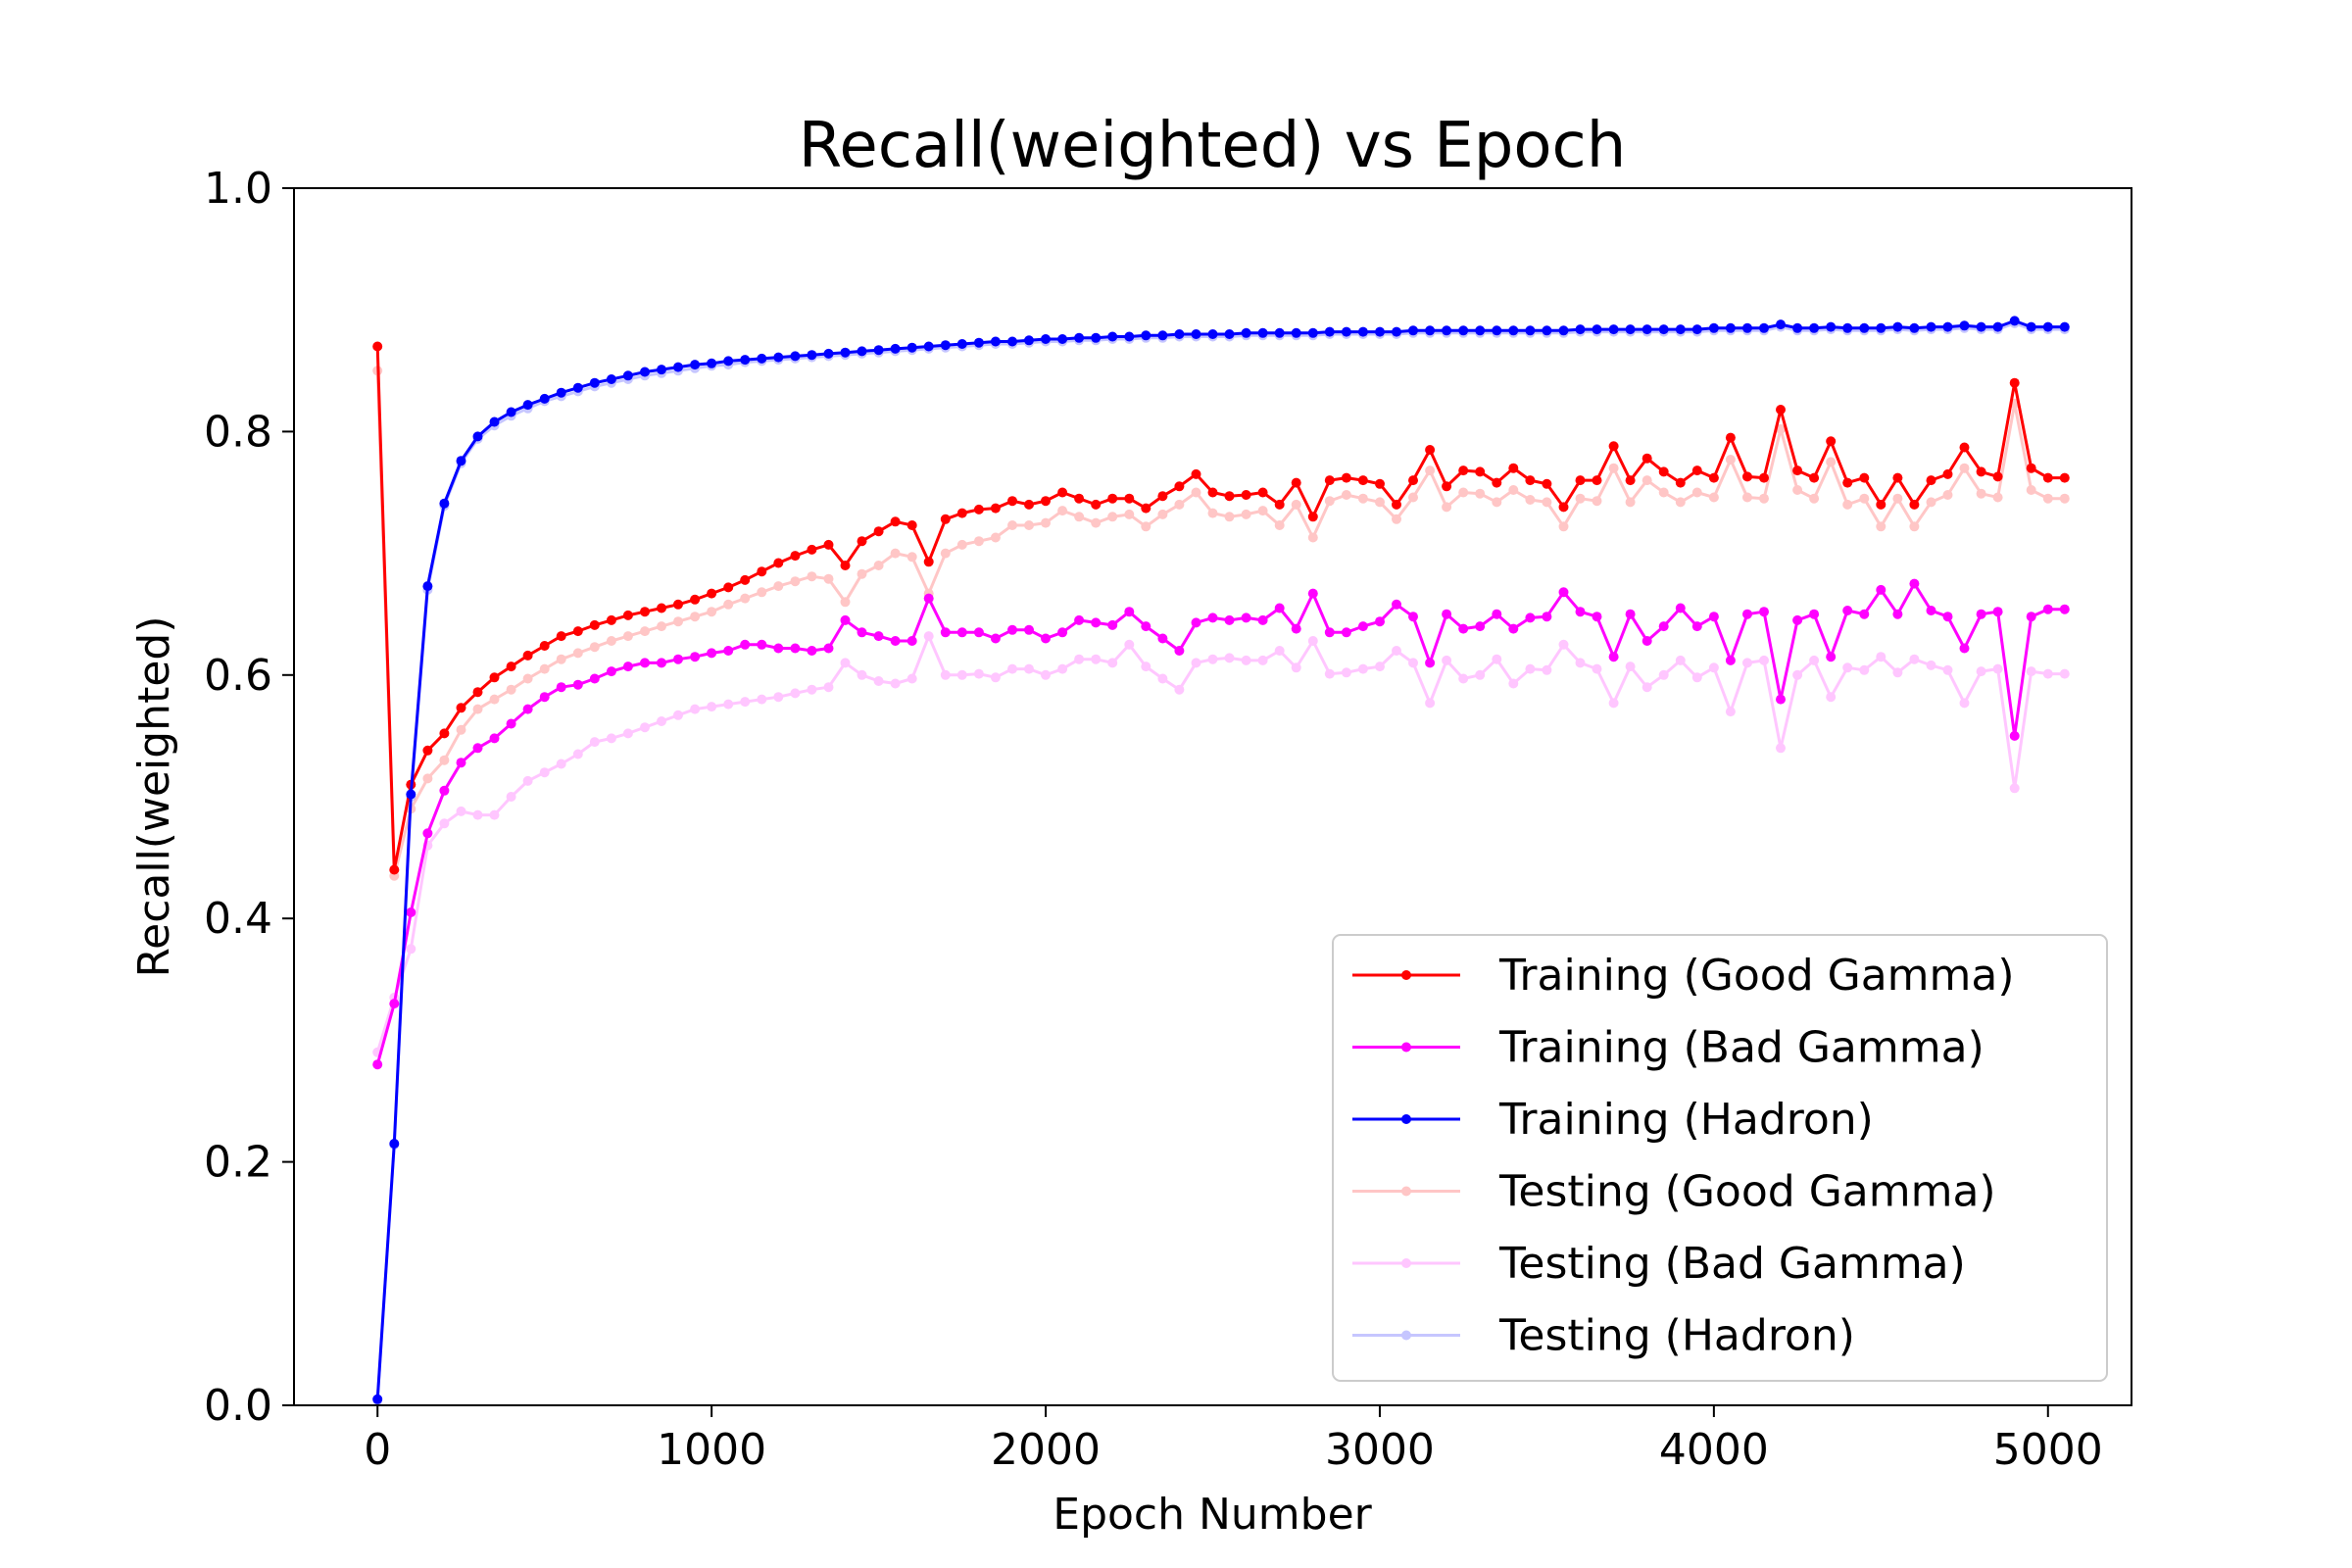 This screenshot has width=2352, height=1568. Describe the element at coordinates (1732, 1264) in the screenshot. I see `legend-label: Testing (Bad Gamma)` at that location.